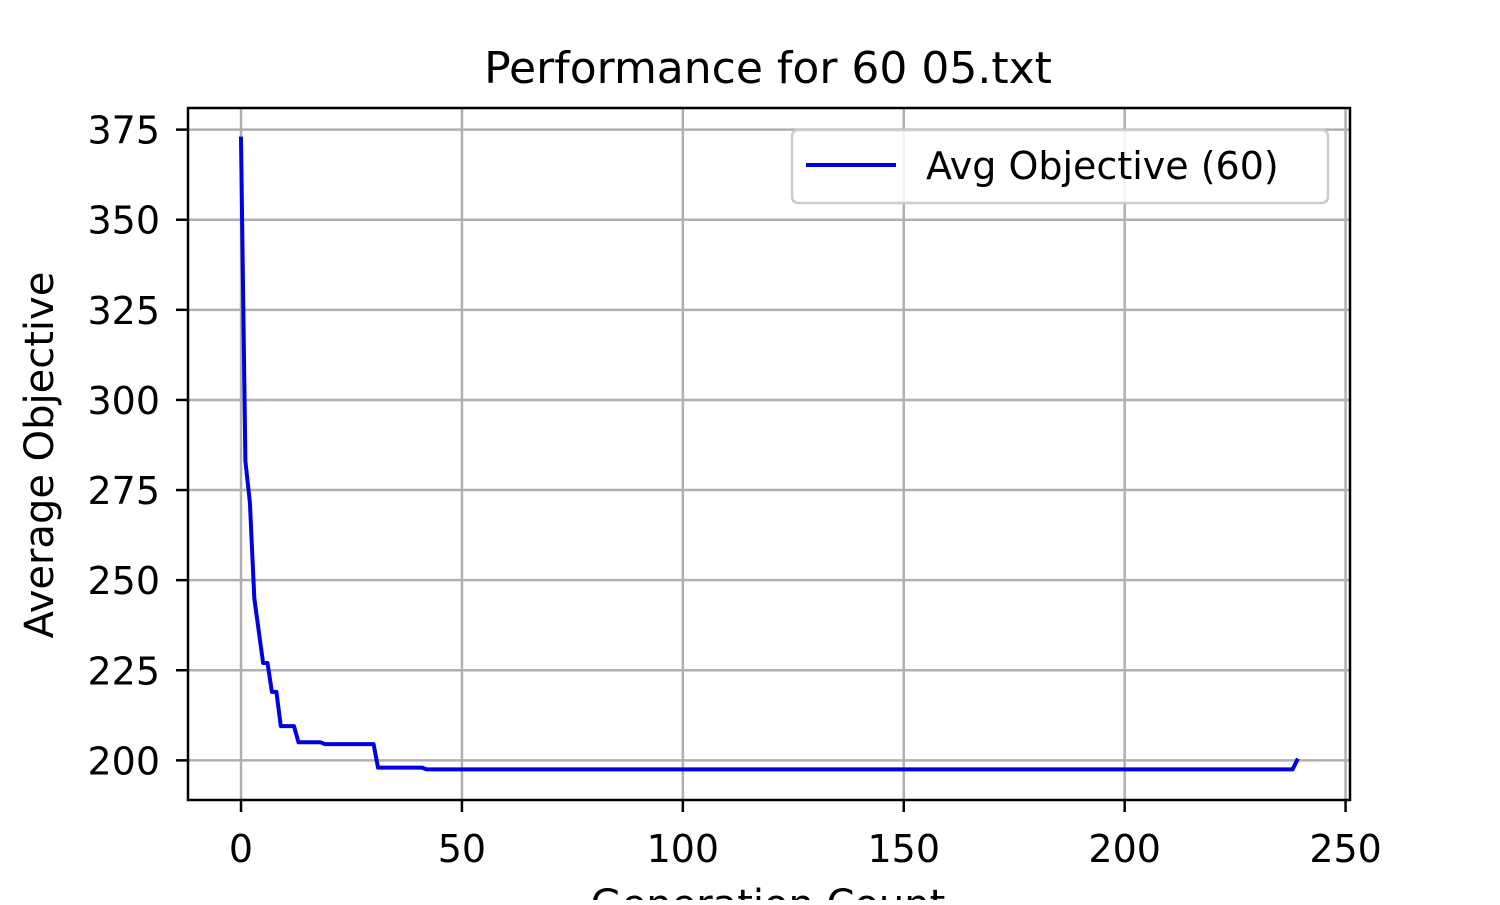  What do you see at coordinates (462, 849) in the screenshot?
I see `x-tick-label: 50` at bounding box center [462, 849].